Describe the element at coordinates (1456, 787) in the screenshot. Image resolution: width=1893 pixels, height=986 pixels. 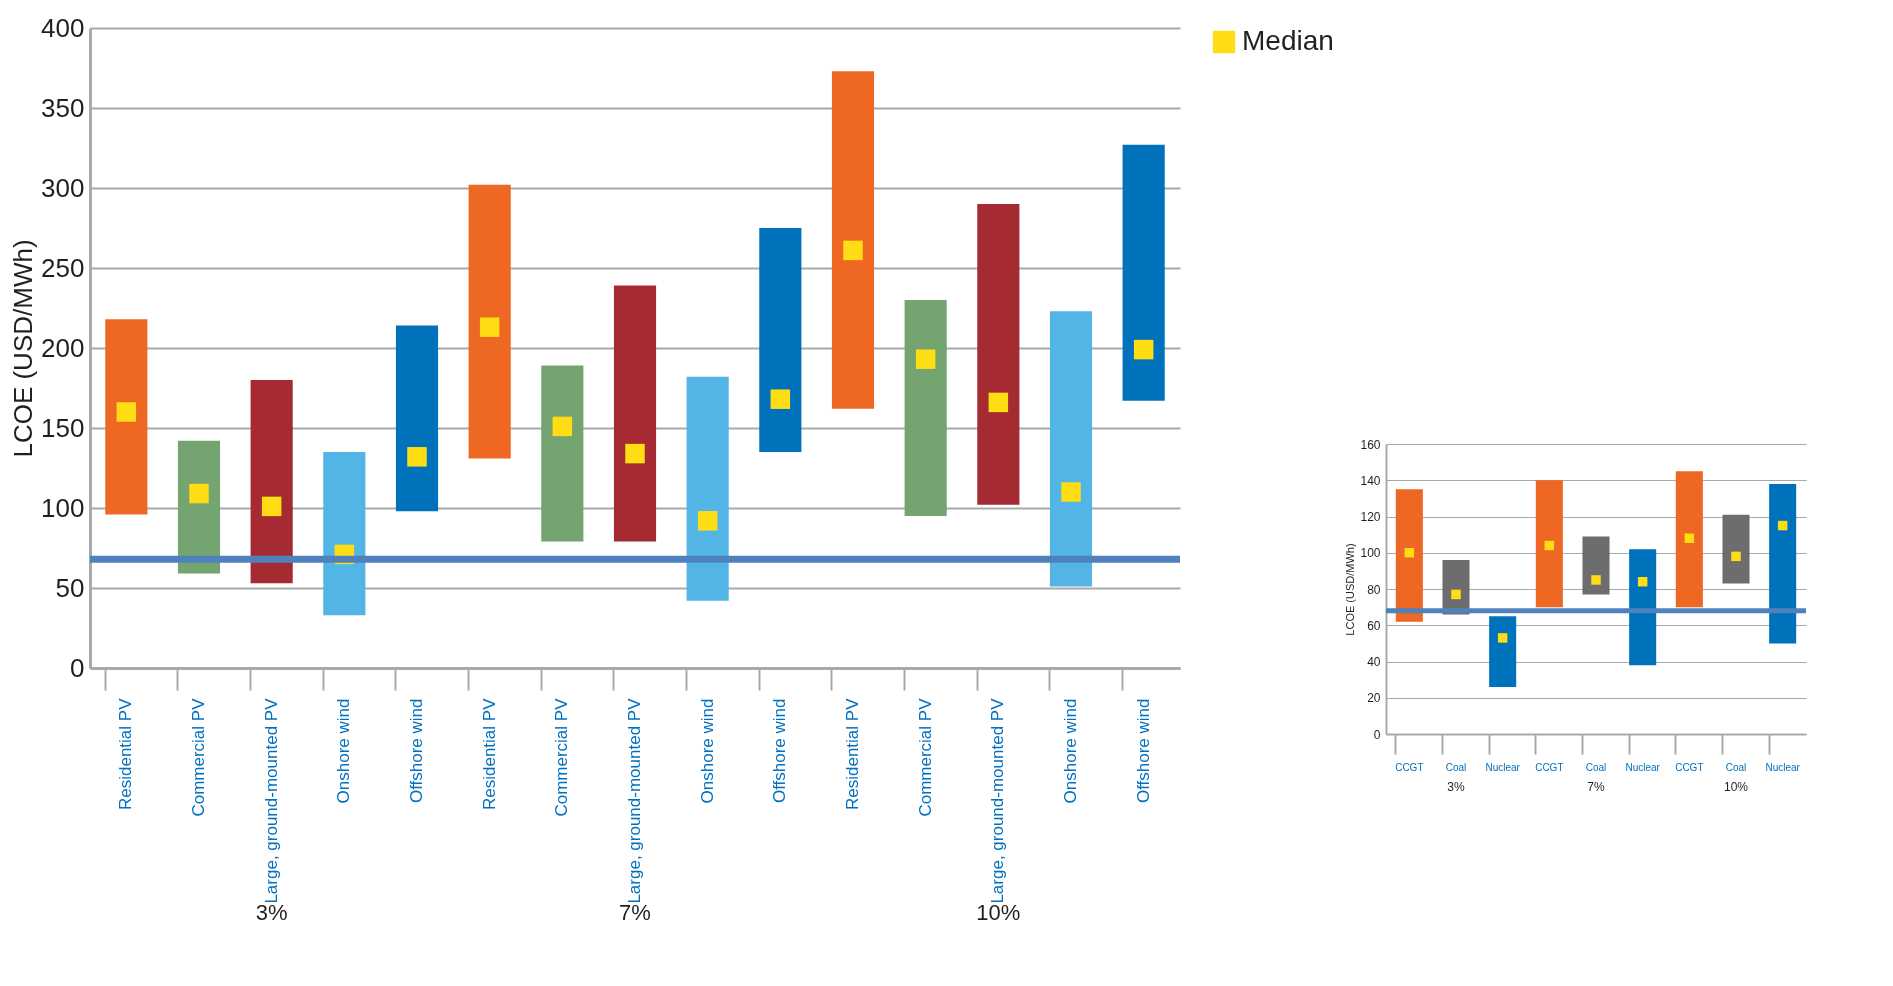
I see `text: 3%` at that location.